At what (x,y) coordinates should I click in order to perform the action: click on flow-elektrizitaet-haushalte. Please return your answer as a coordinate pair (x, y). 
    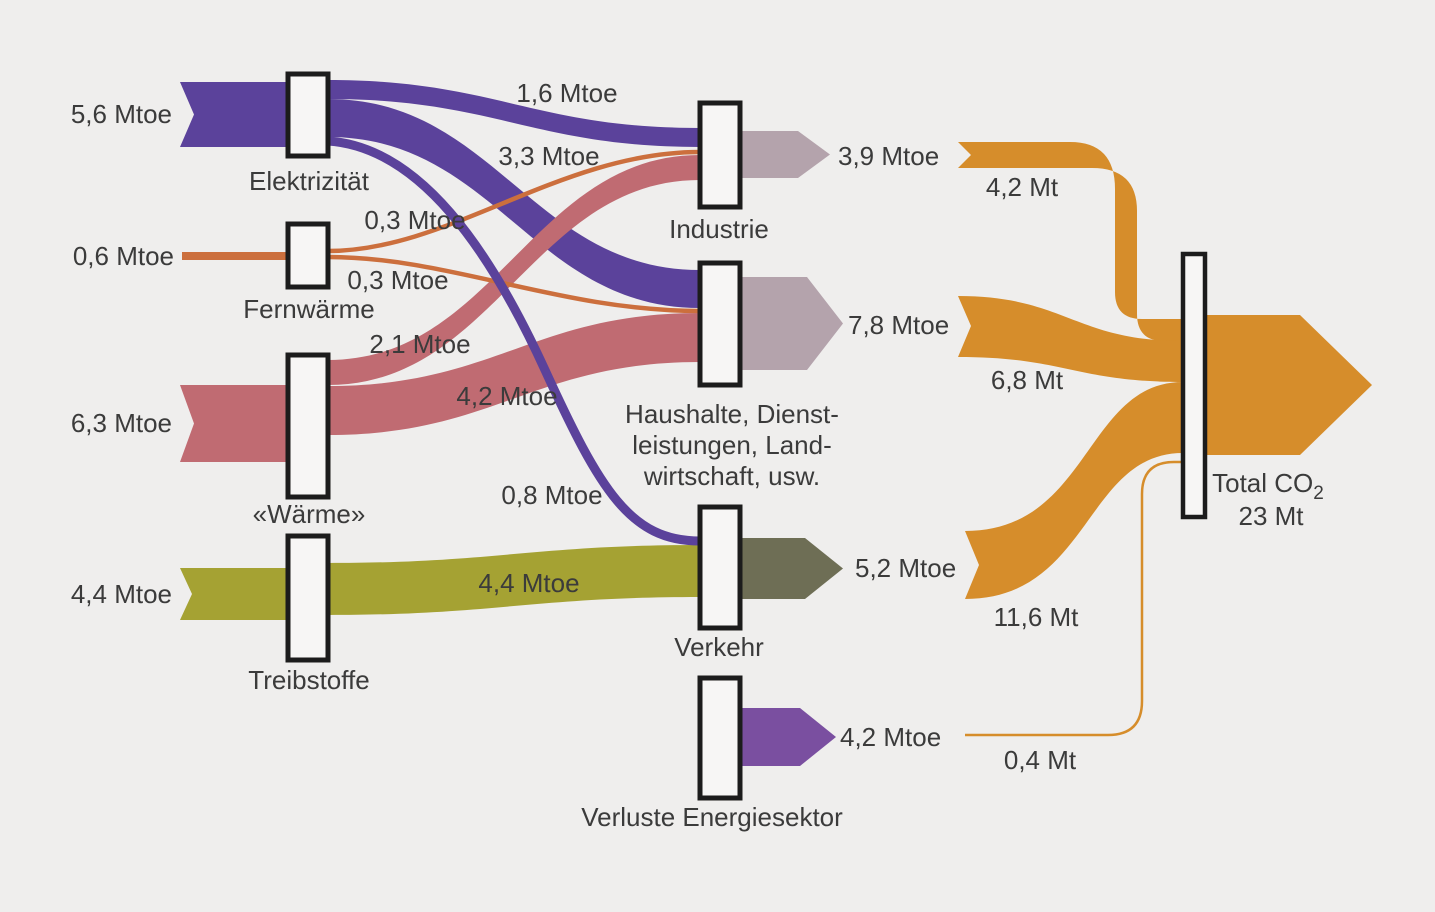
    Looking at the image, I should click on (514, 203).